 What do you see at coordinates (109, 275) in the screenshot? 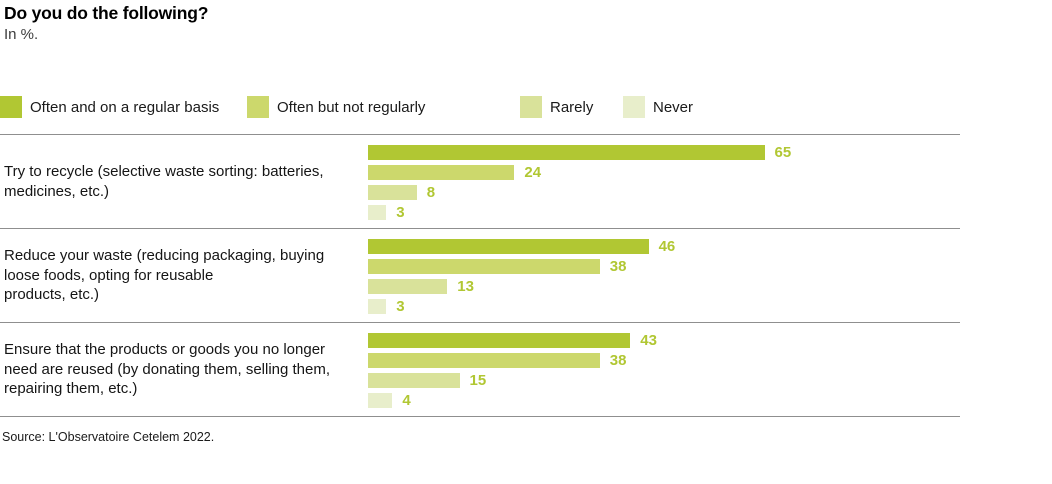
I see `category-label-line: loose foods, opting for reusable` at bounding box center [109, 275].